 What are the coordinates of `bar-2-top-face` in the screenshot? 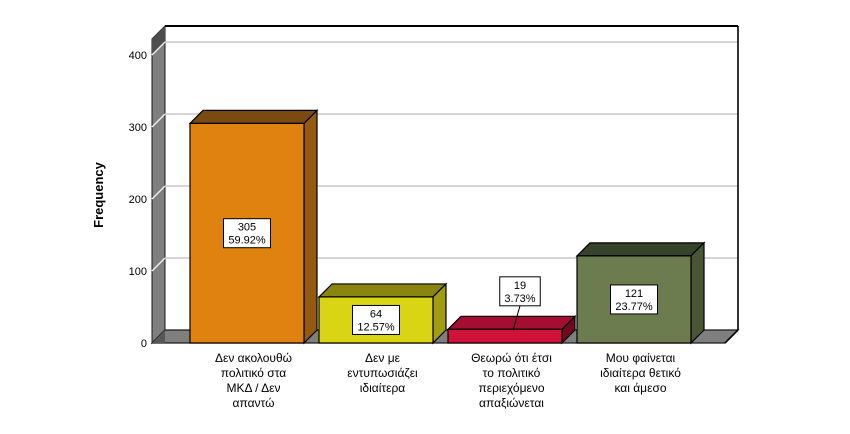 It's located at (382, 290).